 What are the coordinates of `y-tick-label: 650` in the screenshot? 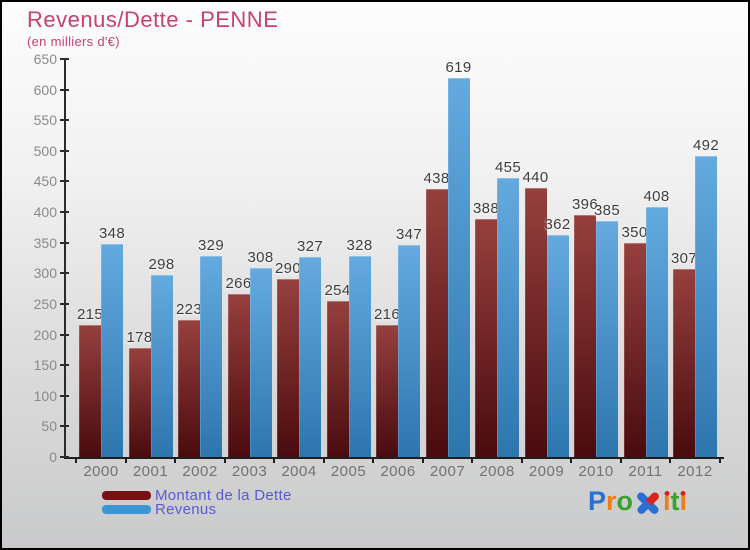 It's located at (45, 59).